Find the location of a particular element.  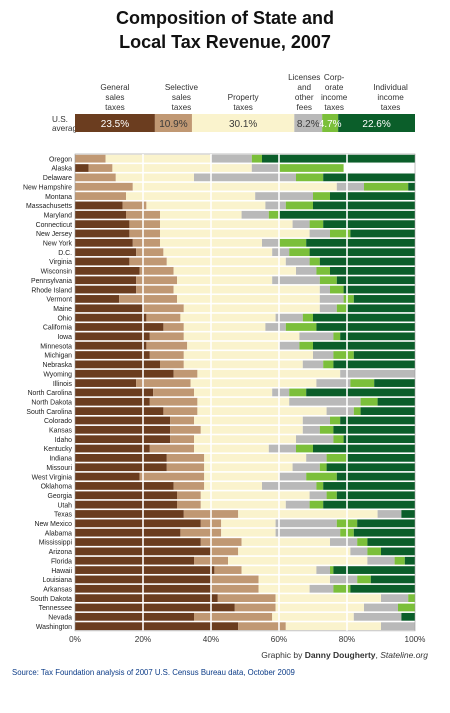

legend-label-4-line-2: income is located at coordinates (334, 97).